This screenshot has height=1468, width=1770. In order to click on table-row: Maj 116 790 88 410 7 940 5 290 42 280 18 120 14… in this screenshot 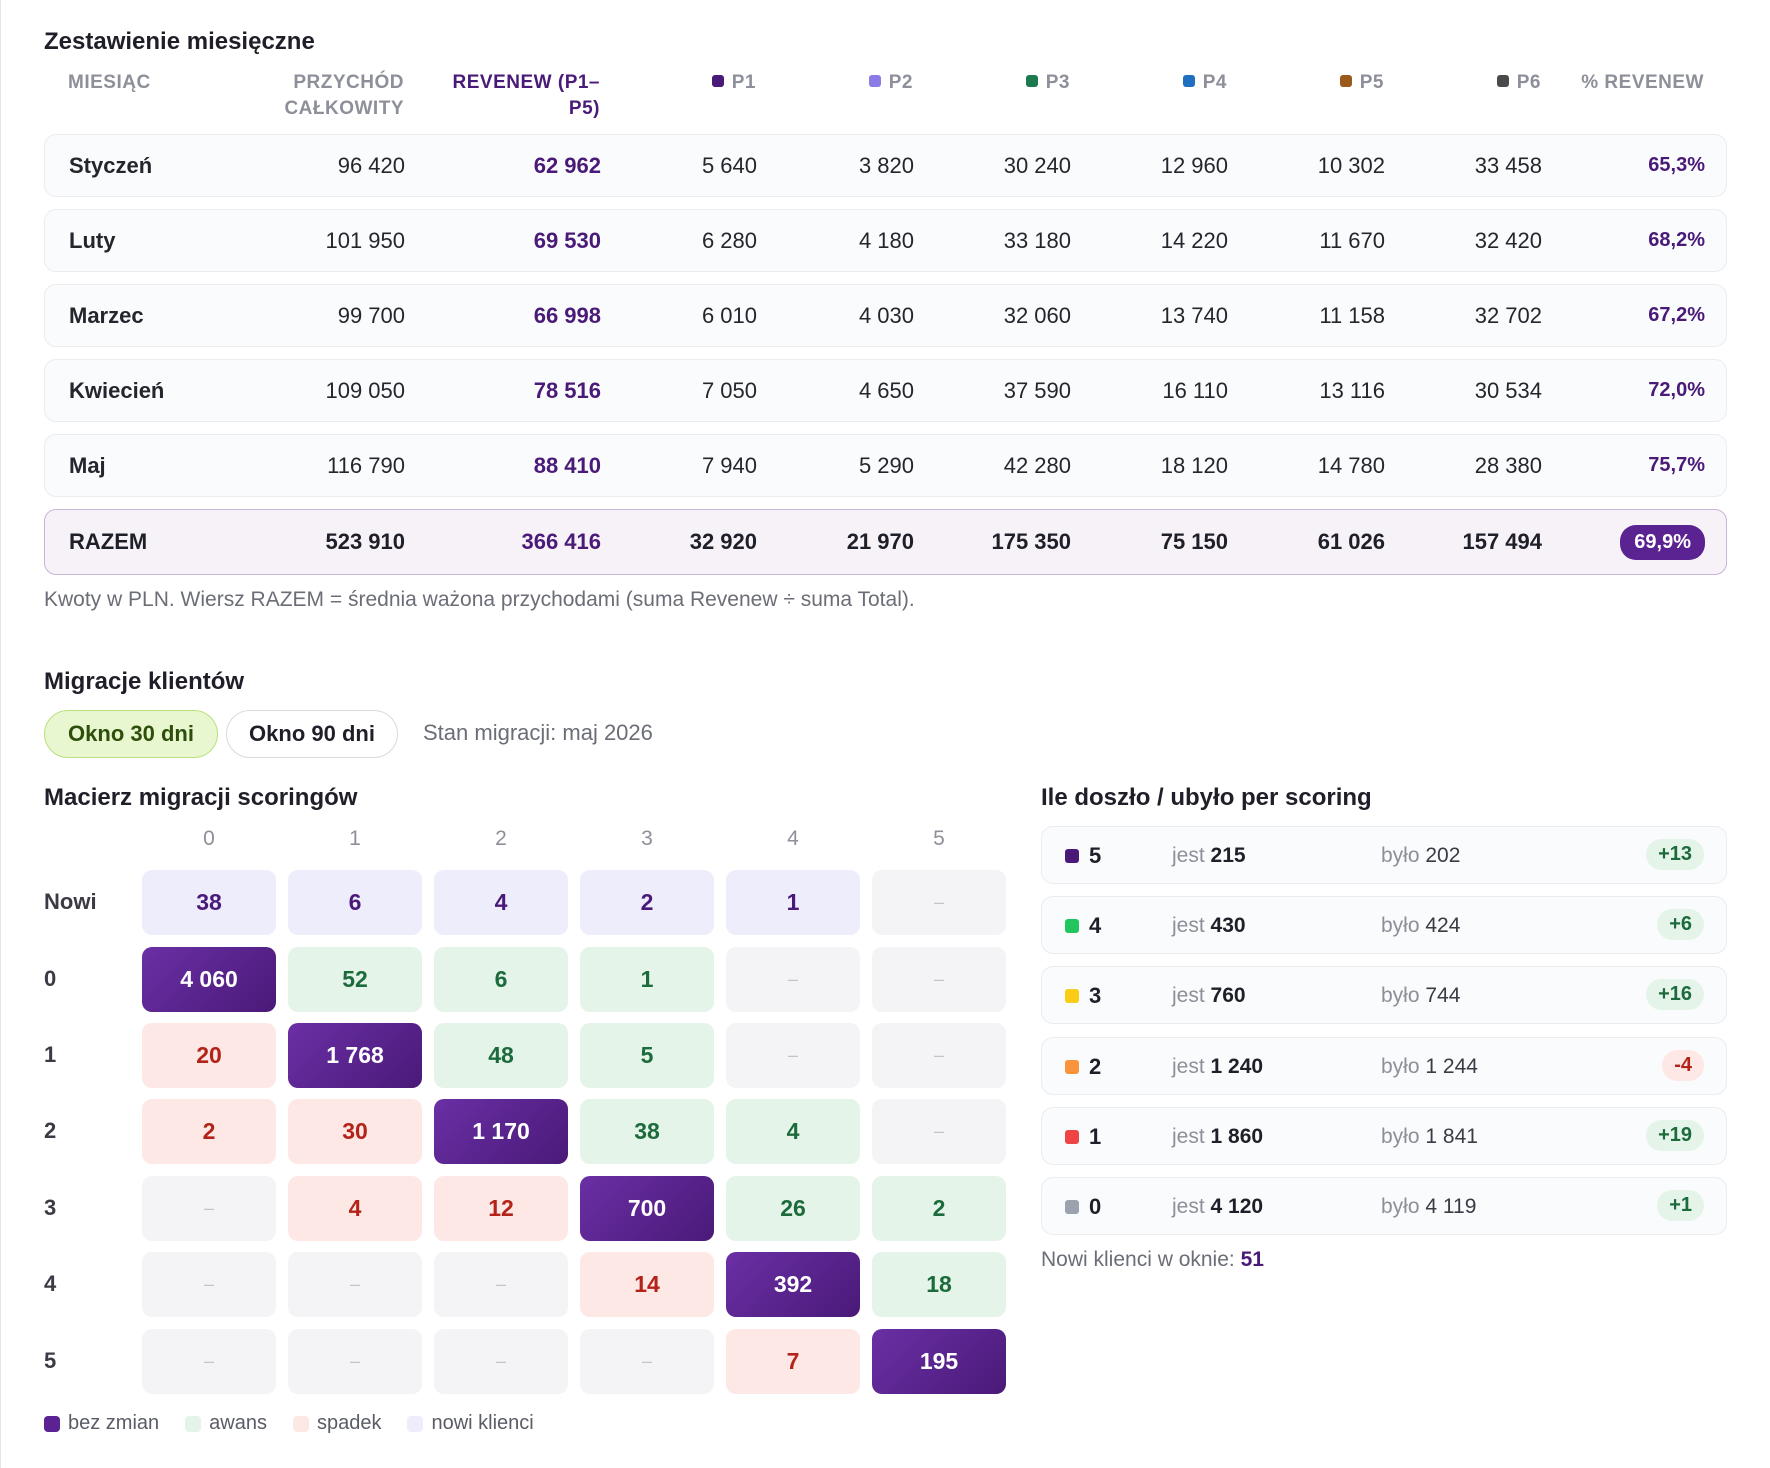, I will do `click(885, 465)`.